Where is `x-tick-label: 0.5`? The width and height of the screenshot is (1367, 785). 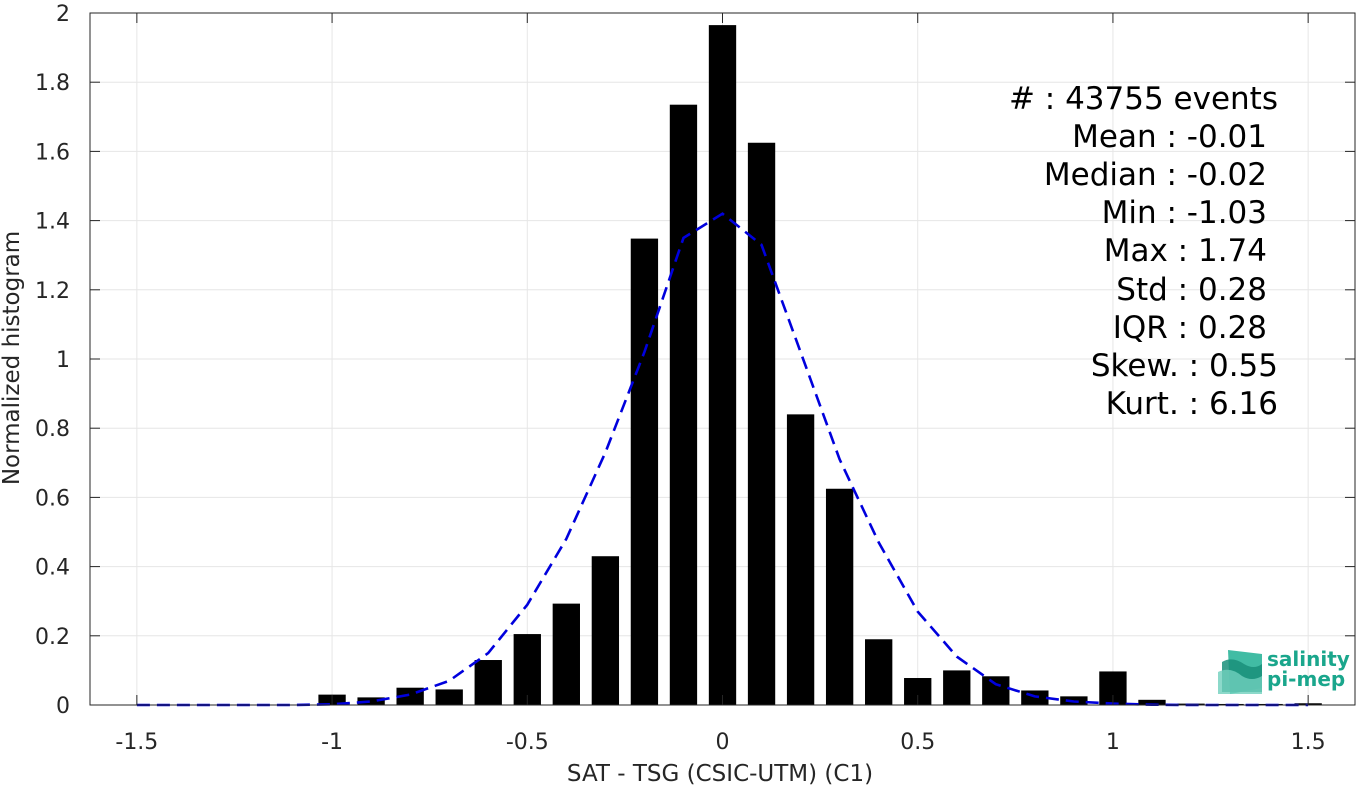 x-tick-label: 0.5 is located at coordinates (917, 742).